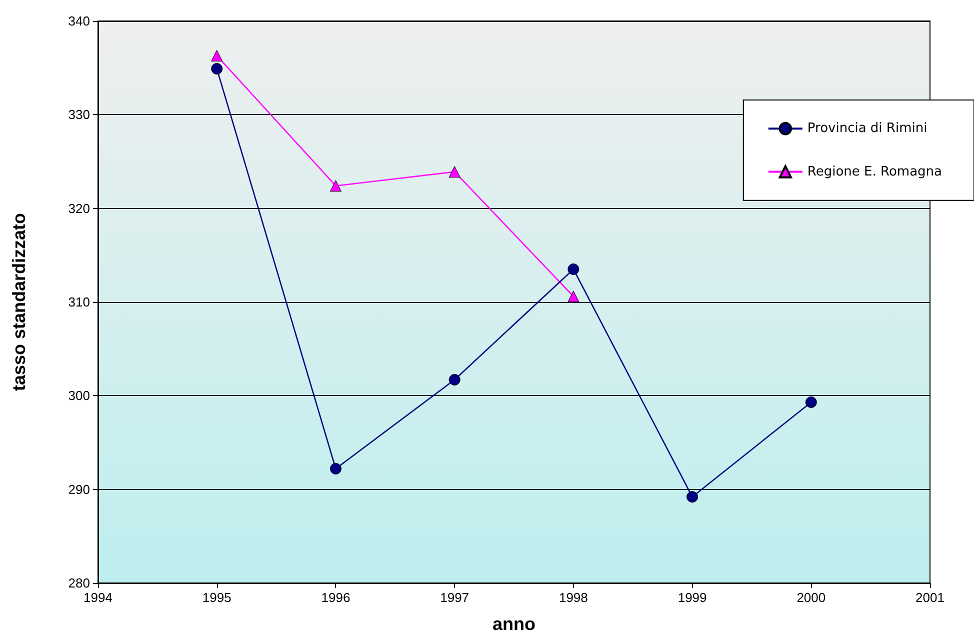  I want to click on y-tick-label: 330, so click(79, 114).